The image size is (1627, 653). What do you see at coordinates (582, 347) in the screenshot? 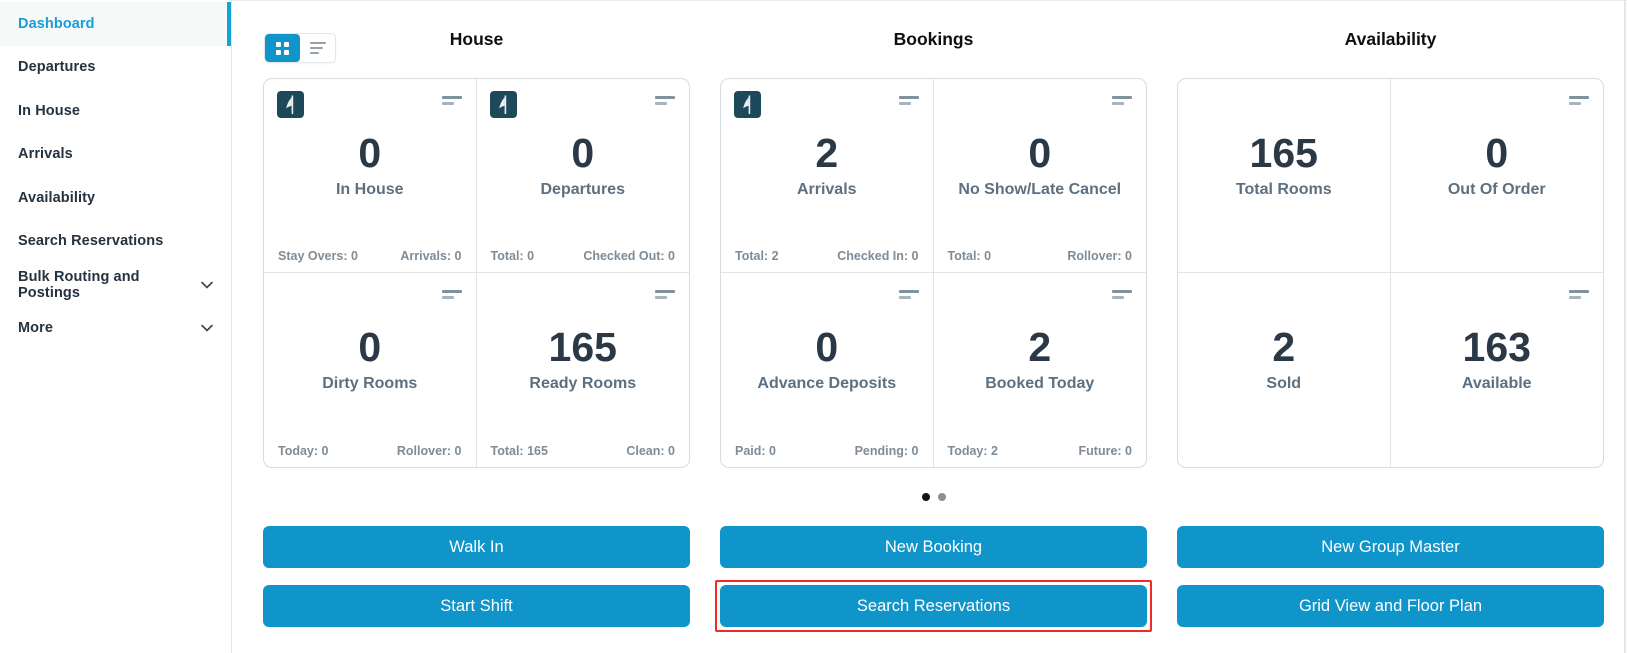
I see `card-value: 165` at bounding box center [582, 347].